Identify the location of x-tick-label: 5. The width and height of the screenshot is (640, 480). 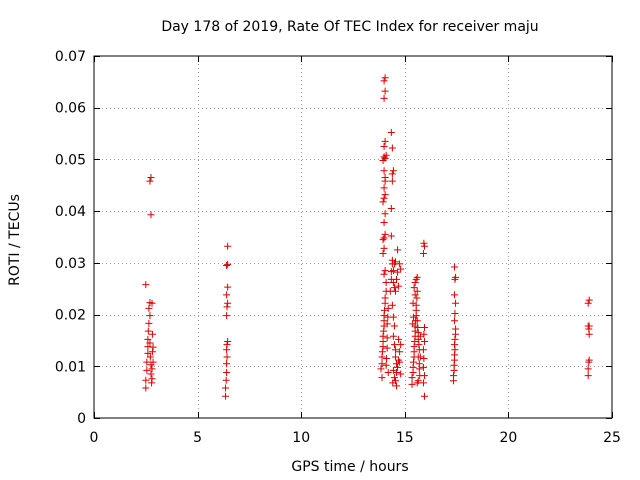
(197, 438).